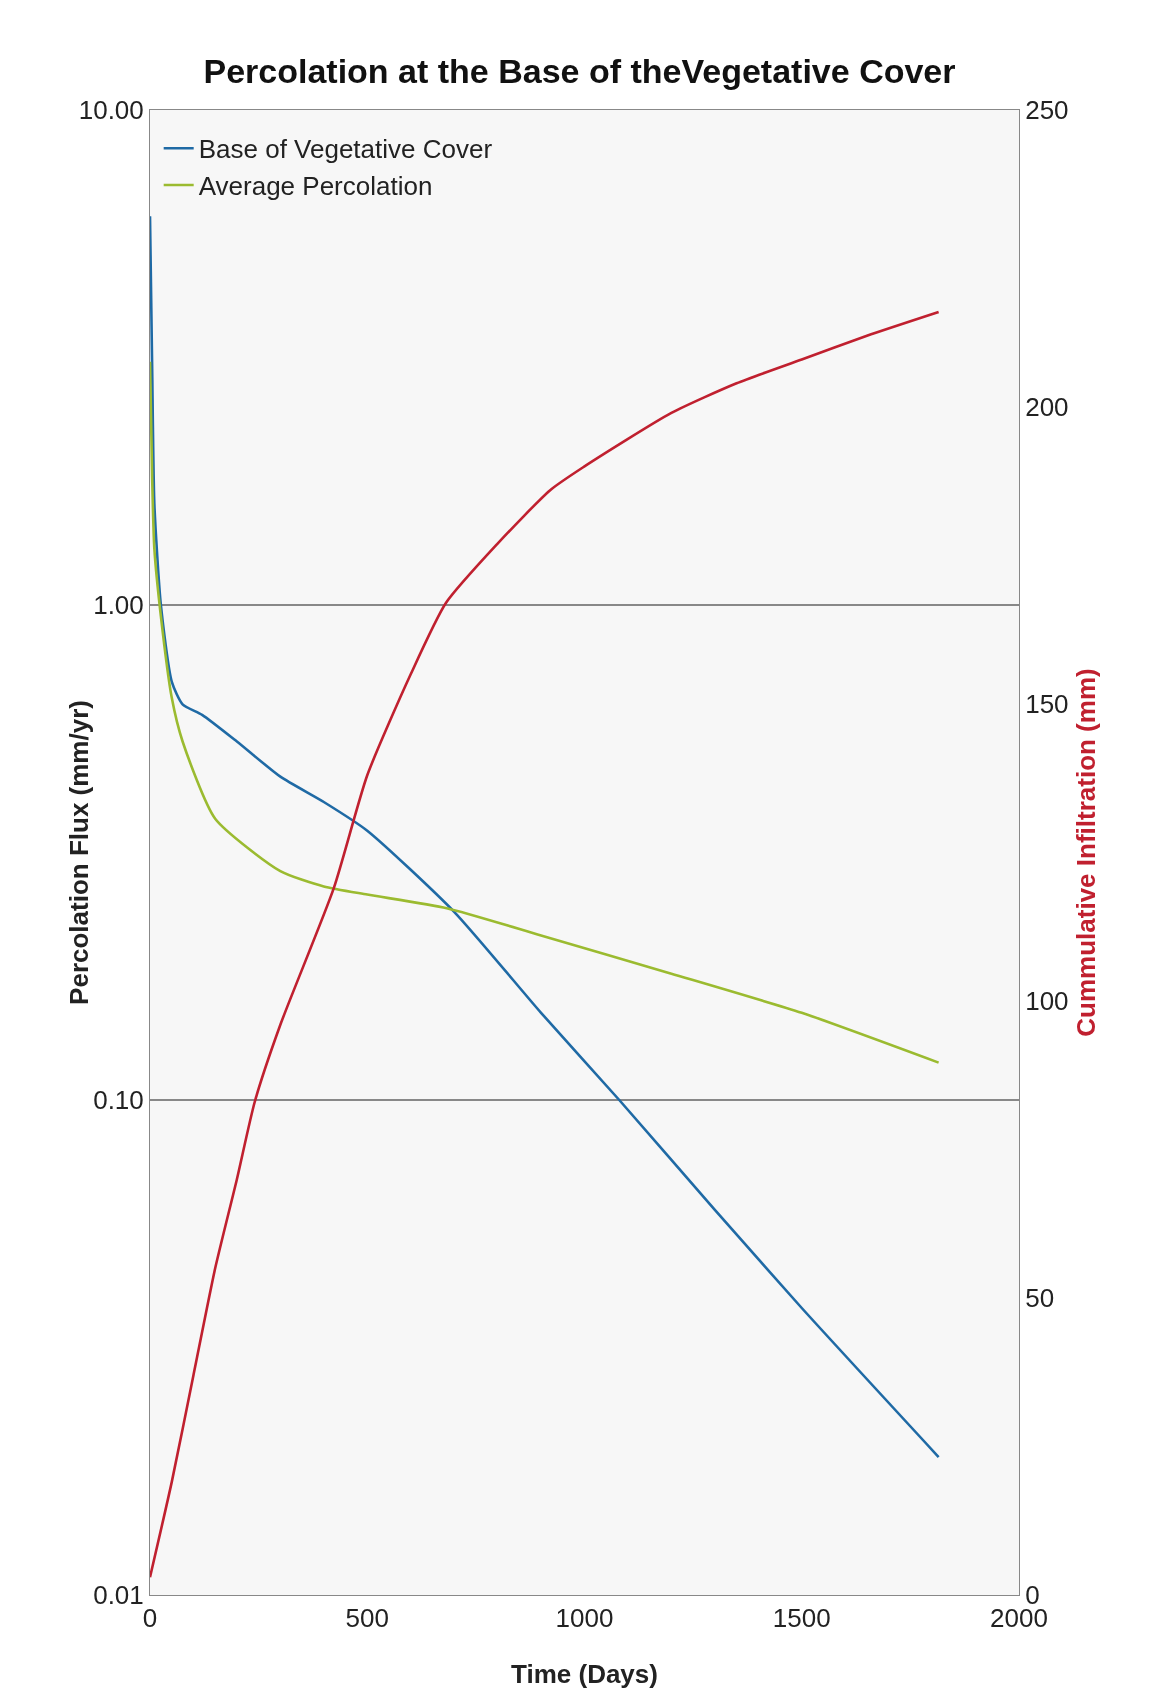 The height and width of the screenshot is (1695, 1159). I want to click on x-tick-label: 2000, so click(1019, 1618).